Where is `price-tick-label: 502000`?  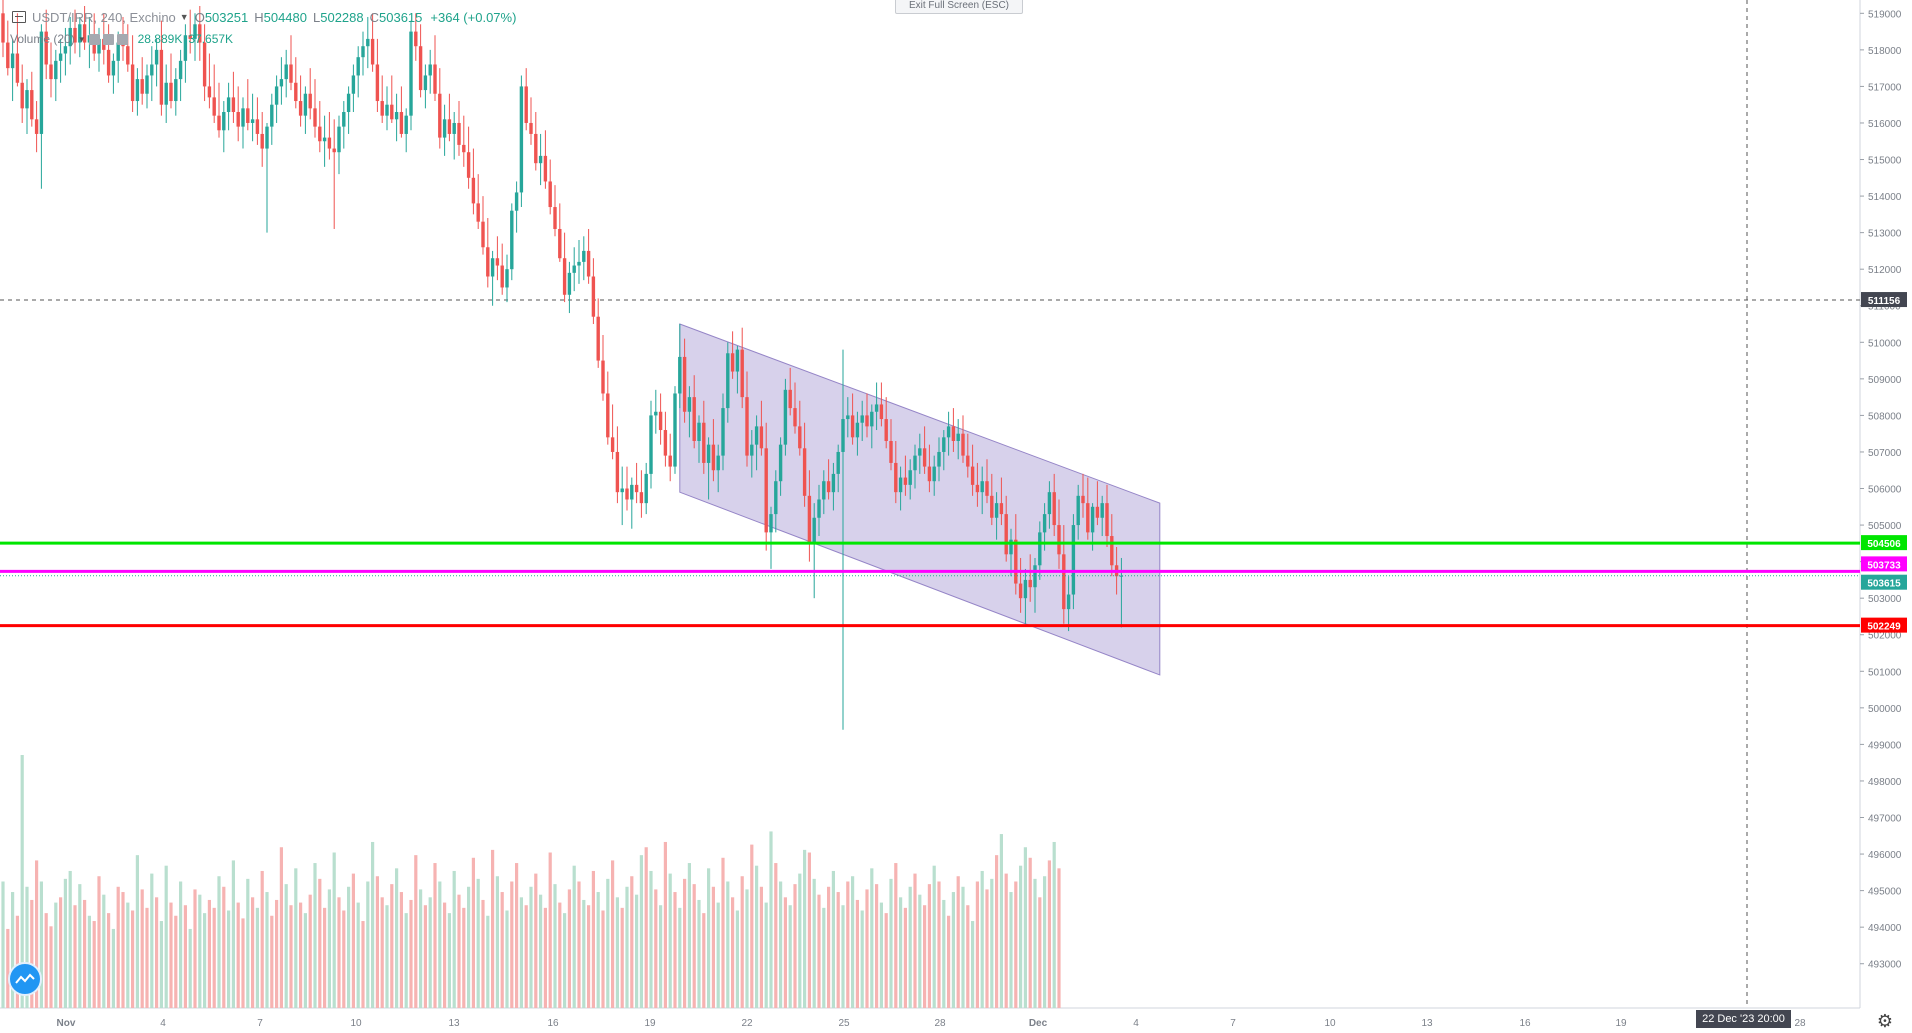 price-tick-label: 502000 is located at coordinates (1885, 636).